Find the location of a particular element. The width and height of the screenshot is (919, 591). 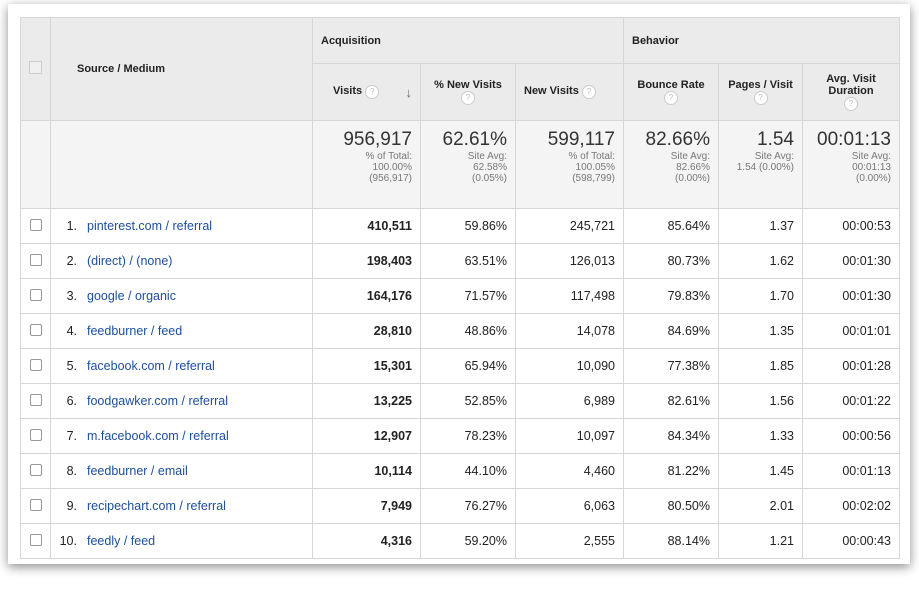

metric-cell: 1.56 is located at coordinates (760, 401).